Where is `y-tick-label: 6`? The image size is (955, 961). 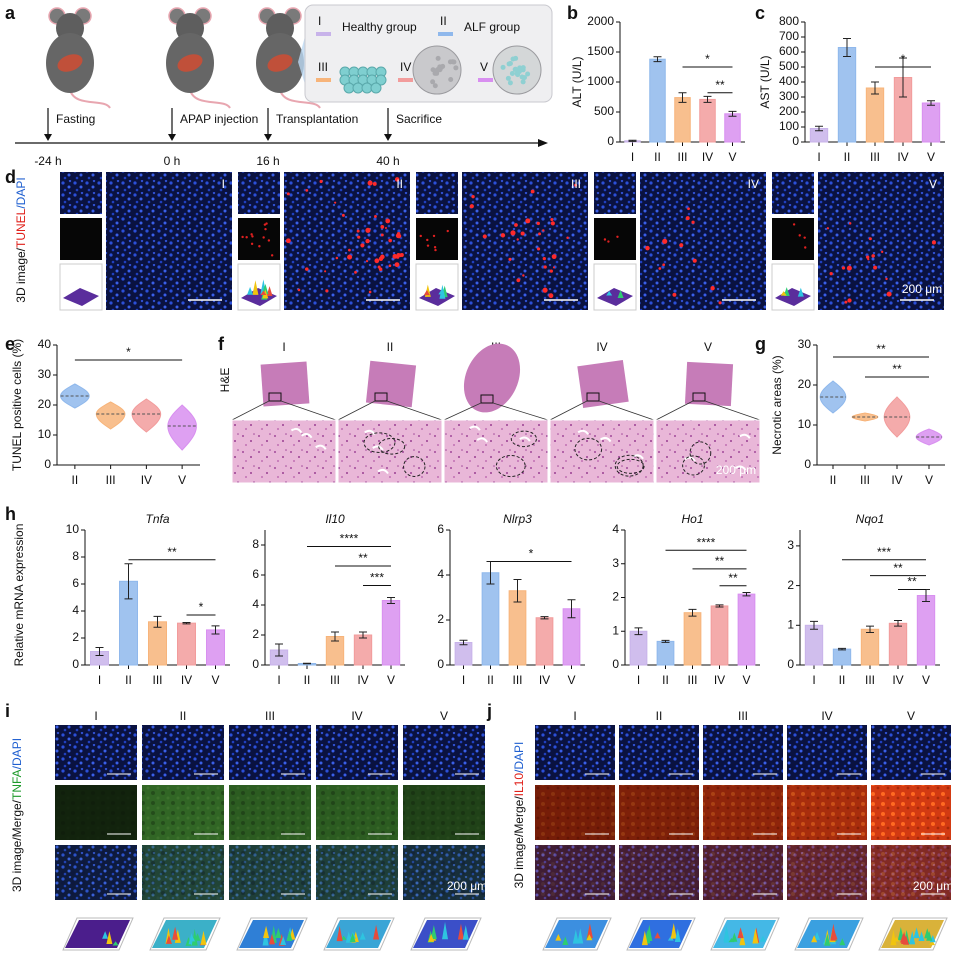
y-tick-label: 6 is located at coordinates (75, 583).